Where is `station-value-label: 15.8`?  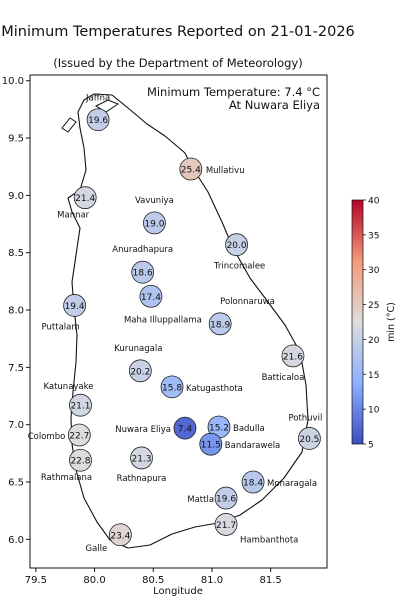 station-value-label: 15.8 is located at coordinates (172, 388).